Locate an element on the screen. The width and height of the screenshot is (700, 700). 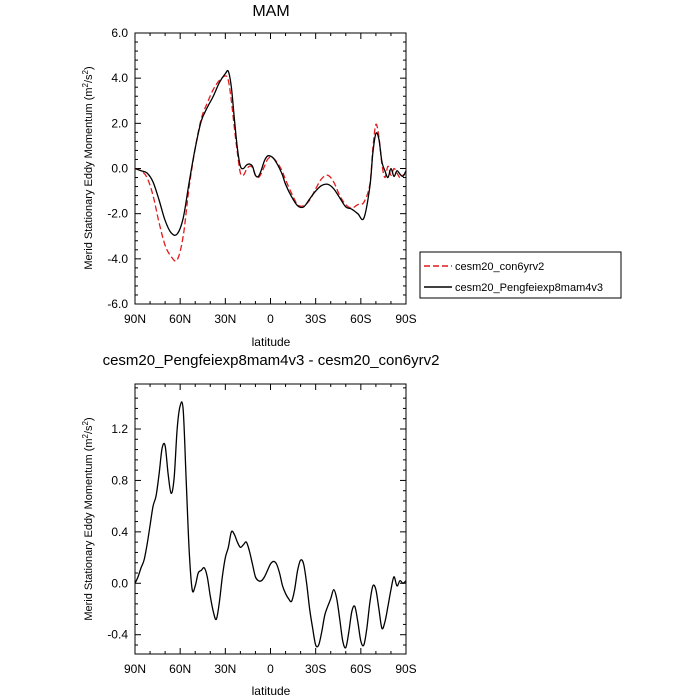
top-chart-title: MAM is located at coordinates (270, 11).